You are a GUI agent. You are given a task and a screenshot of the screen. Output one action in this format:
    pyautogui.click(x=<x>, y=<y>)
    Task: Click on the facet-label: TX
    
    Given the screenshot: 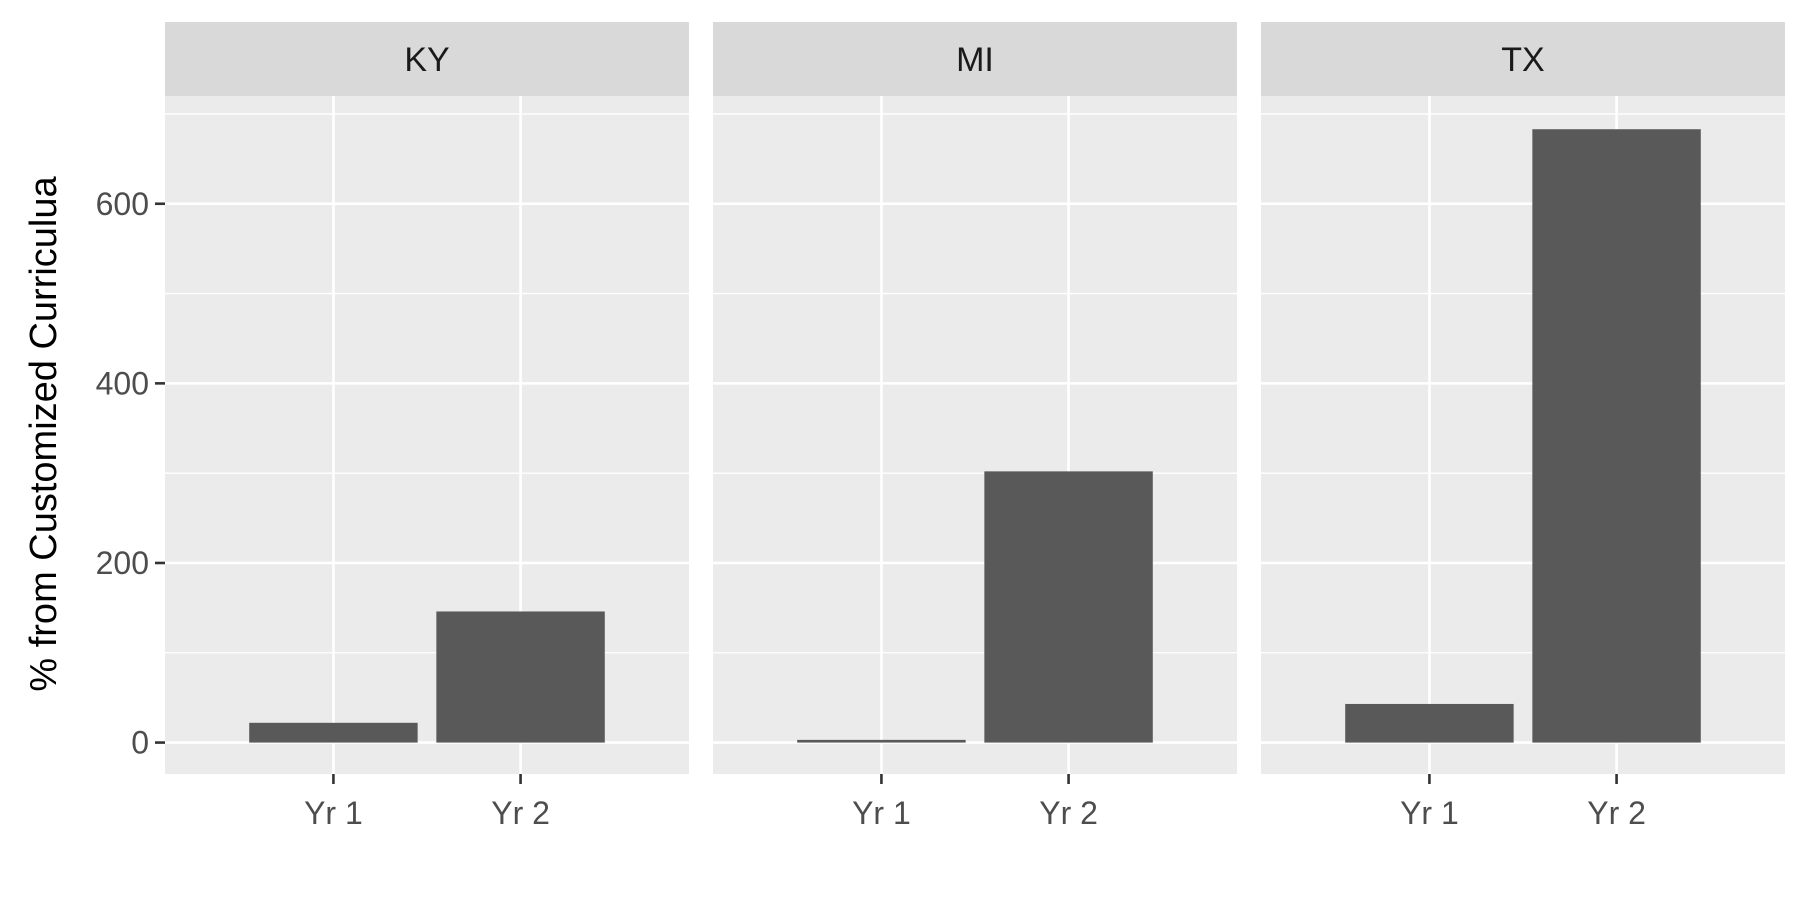 What is the action you would take?
    pyautogui.click(x=1522, y=60)
    